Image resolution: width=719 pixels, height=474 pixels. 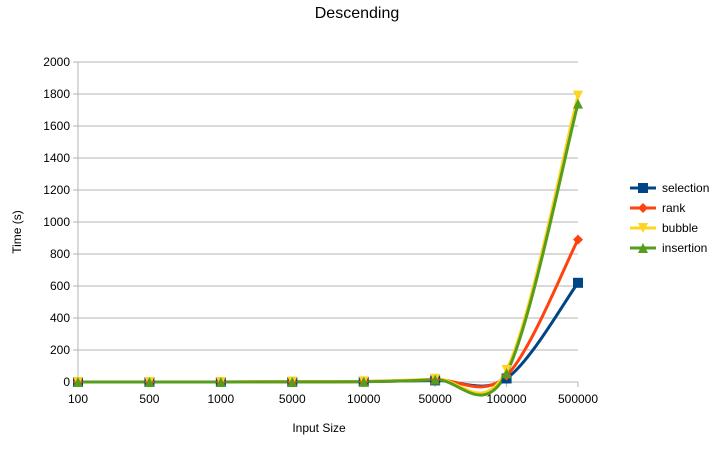 I want to click on x-tick-label: 5000, so click(x=292, y=399).